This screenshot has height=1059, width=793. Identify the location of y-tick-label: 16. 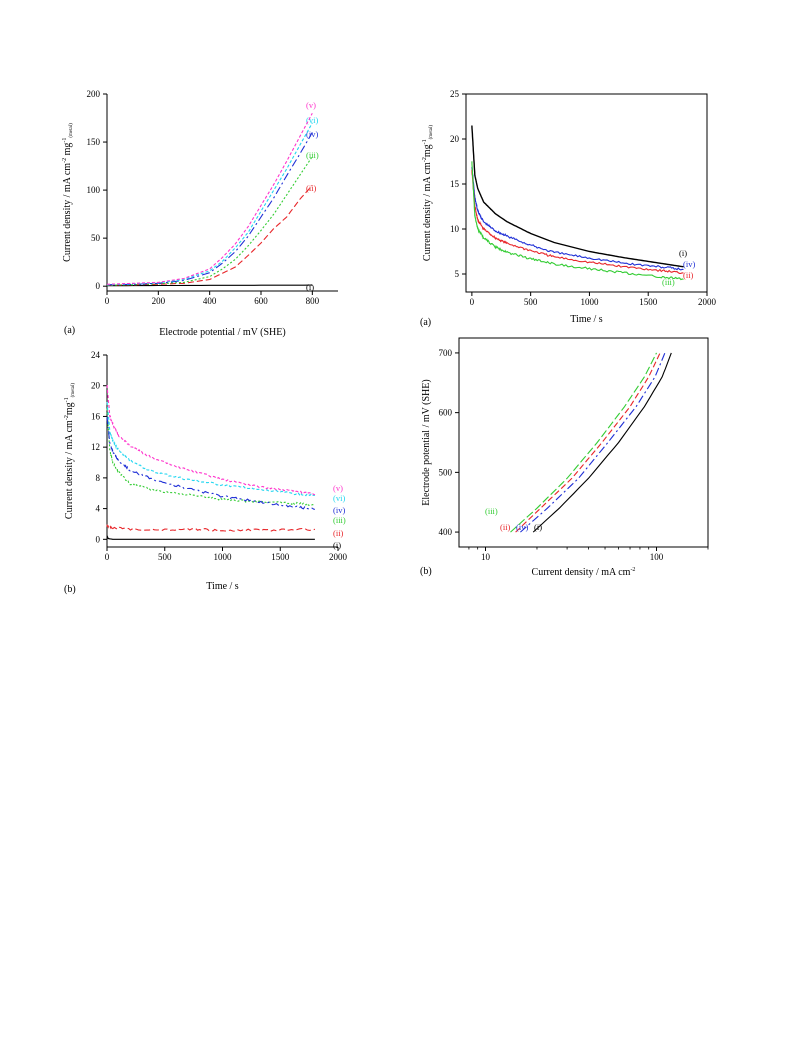
(96, 416).